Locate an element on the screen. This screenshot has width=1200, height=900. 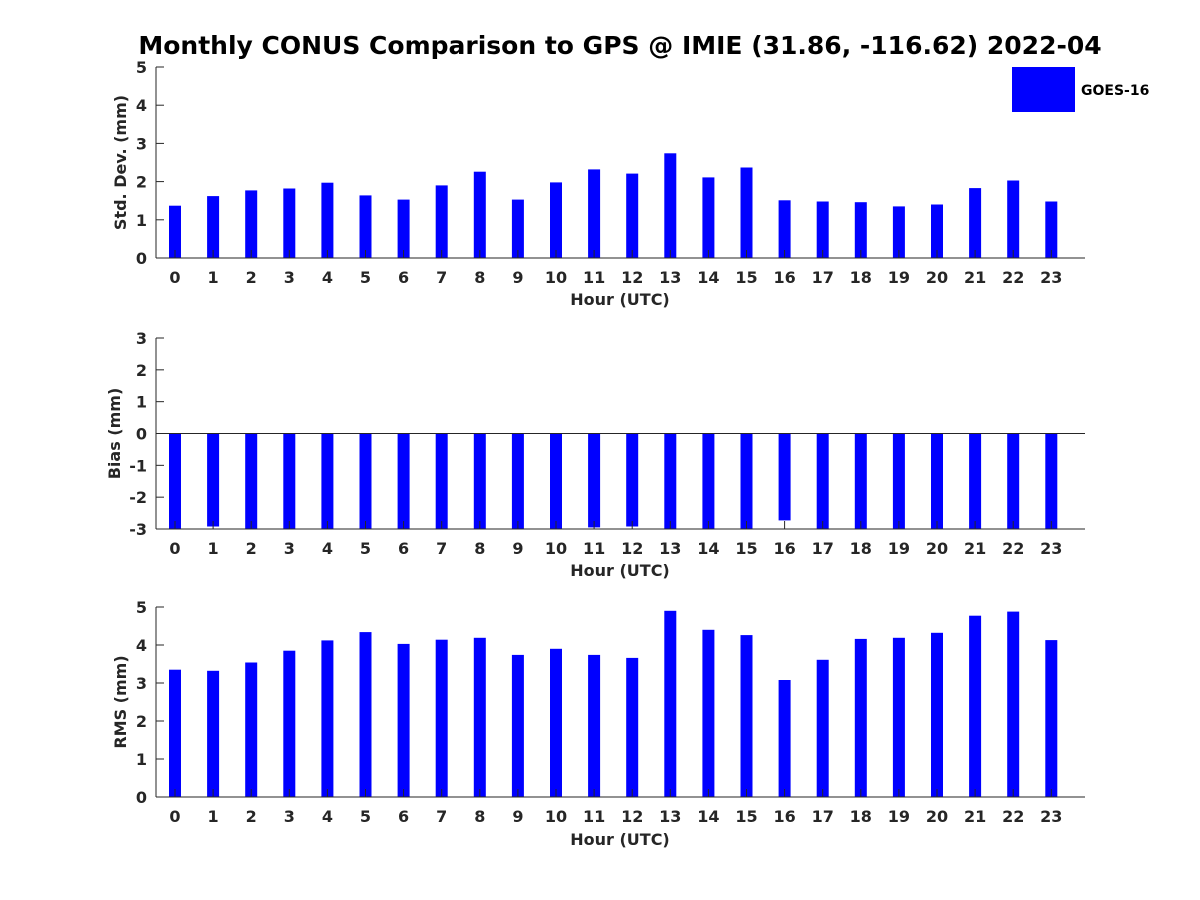
std-dev-xtick-label: 17 is located at coordinates (823, 277).